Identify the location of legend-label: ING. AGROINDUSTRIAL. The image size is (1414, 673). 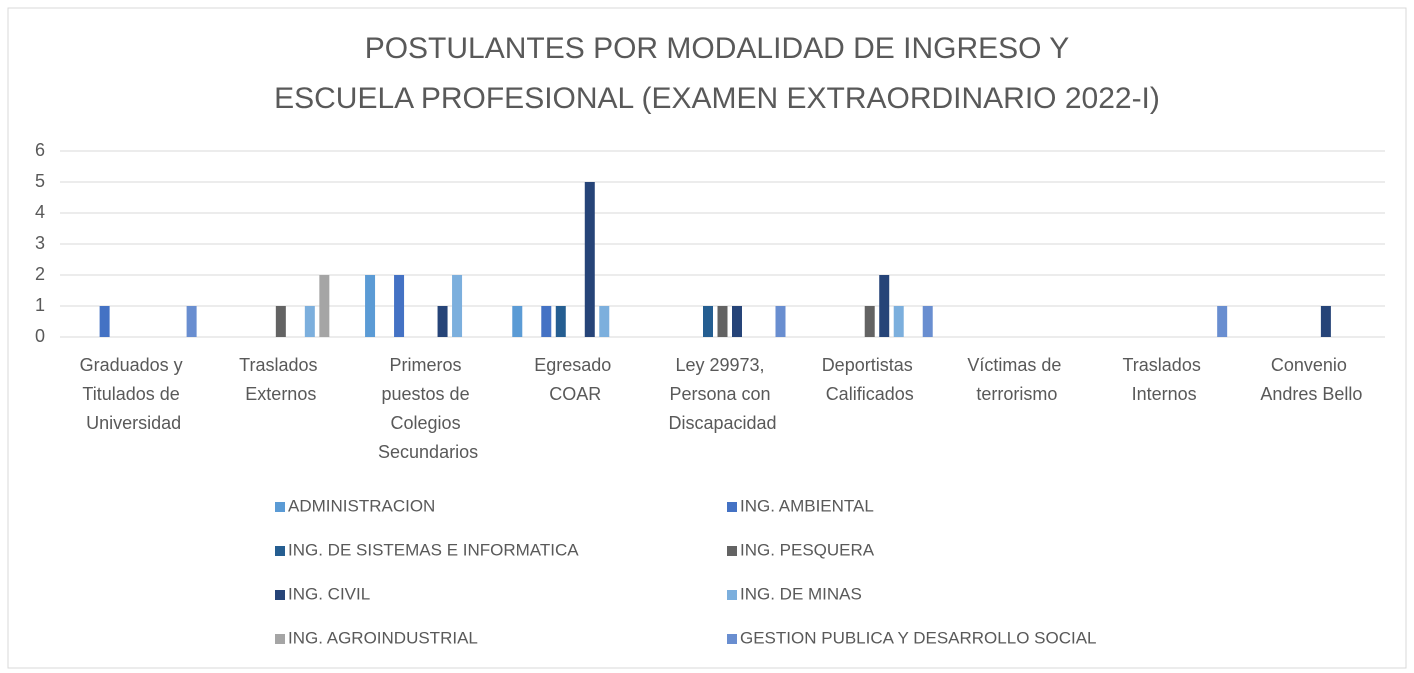
(383, 637).